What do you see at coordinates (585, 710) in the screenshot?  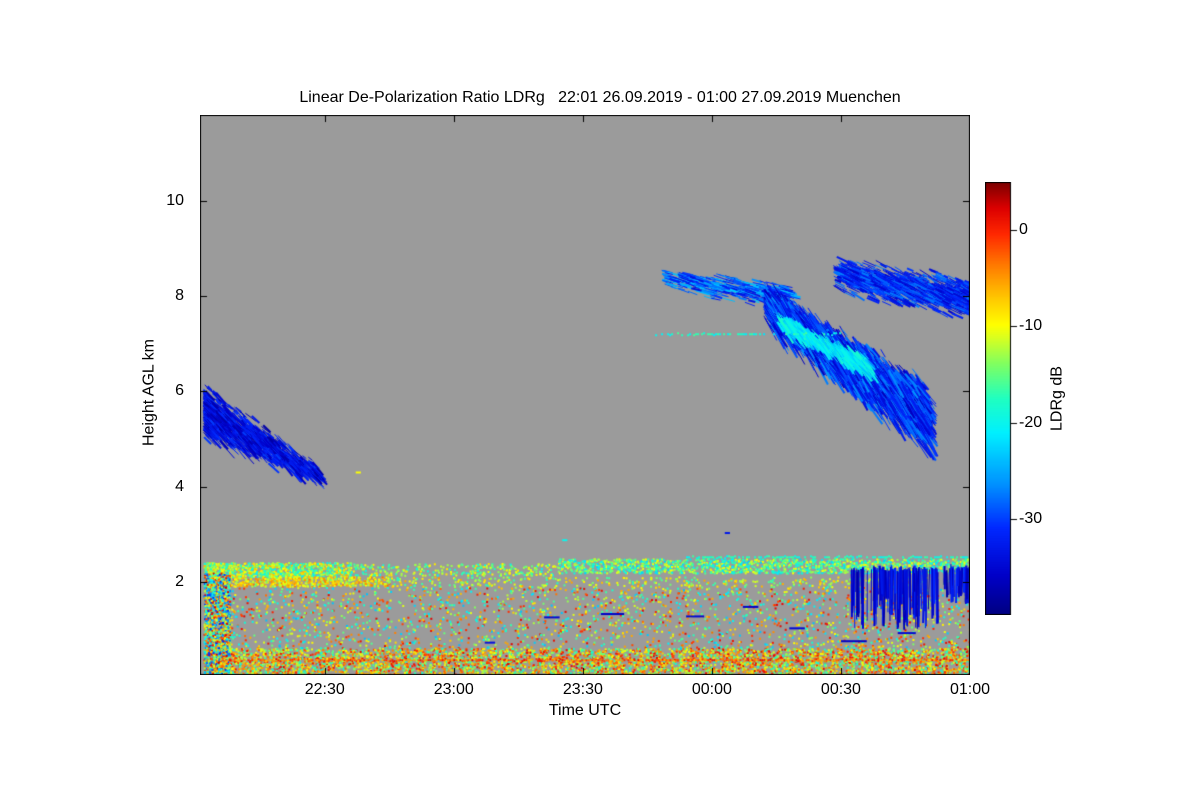 I see `x-axis-label: Time UTC` at bounding box center [585, 710].